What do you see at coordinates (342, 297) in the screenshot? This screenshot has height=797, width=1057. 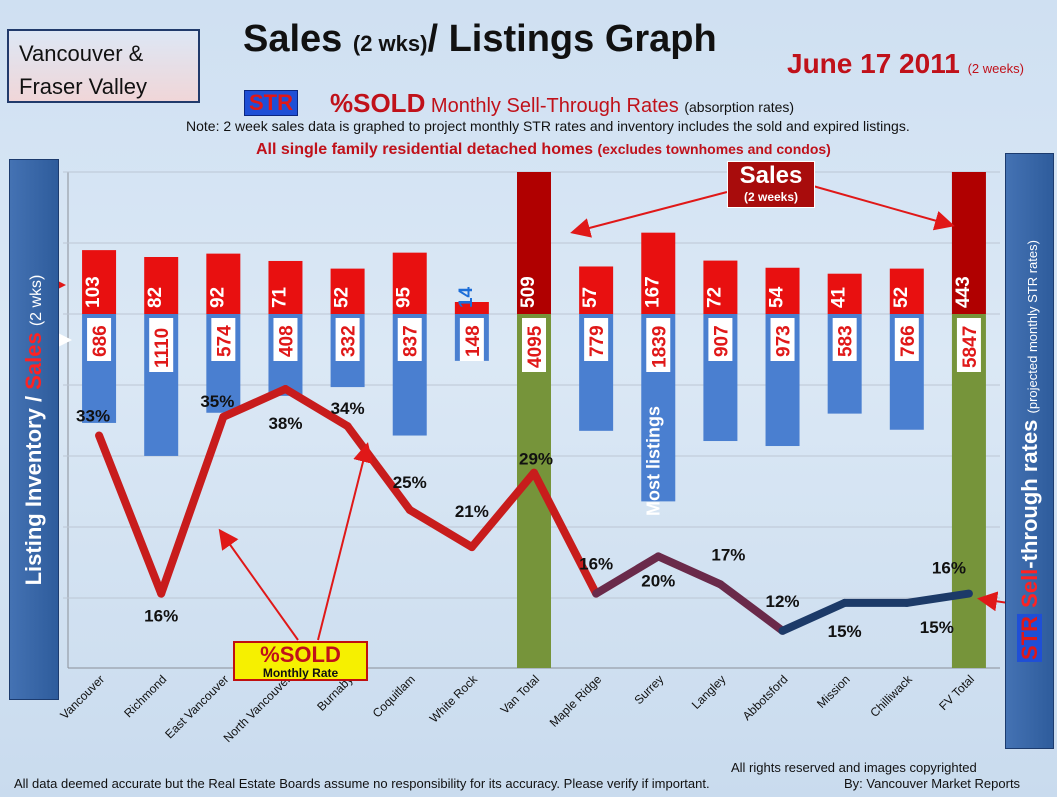 I see `sales-value-label: 52` at bounding box center [342, 297].